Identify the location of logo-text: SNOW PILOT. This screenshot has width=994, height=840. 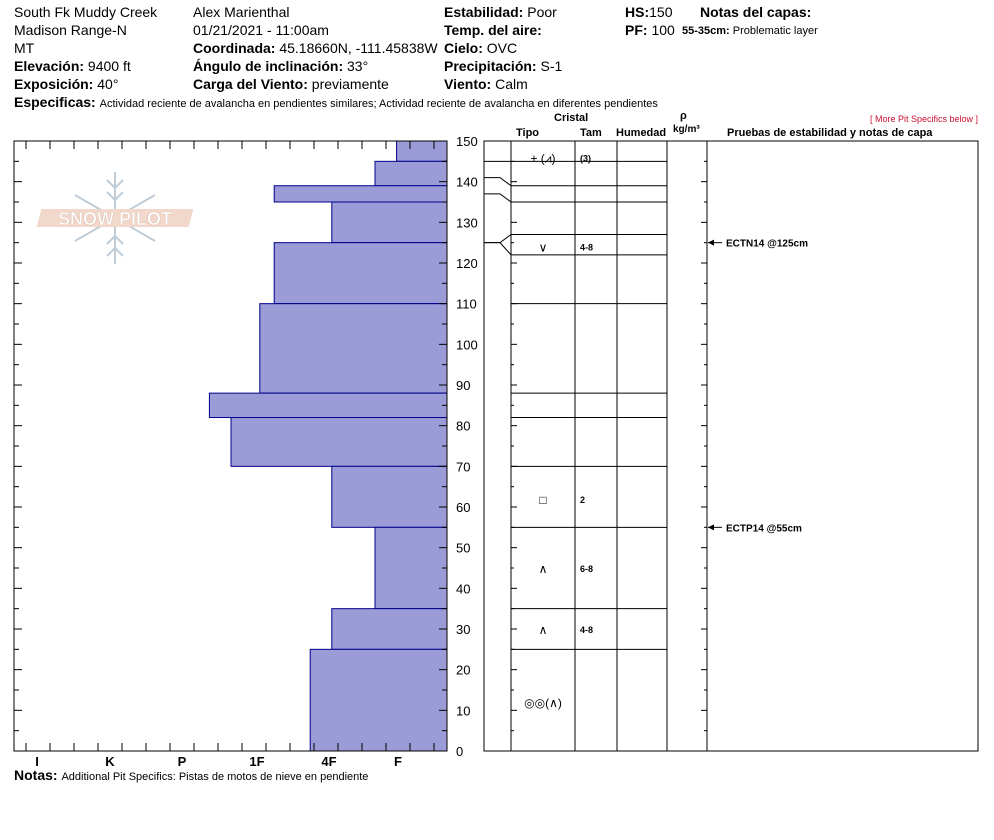
(115, 219).